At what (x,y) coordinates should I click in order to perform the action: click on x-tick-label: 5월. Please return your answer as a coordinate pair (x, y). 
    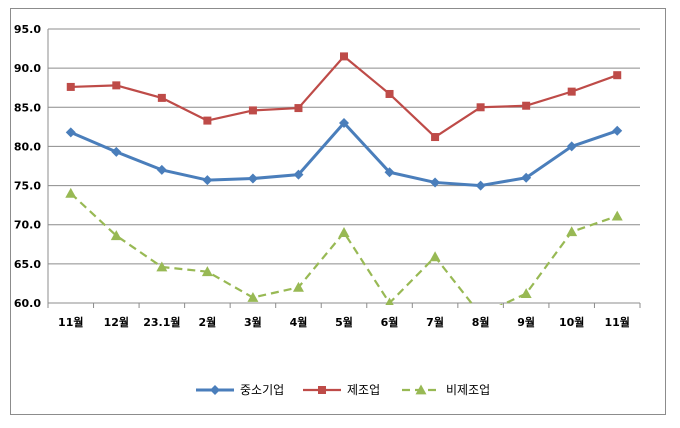
    Looking at the image, I should click on (344, 322).